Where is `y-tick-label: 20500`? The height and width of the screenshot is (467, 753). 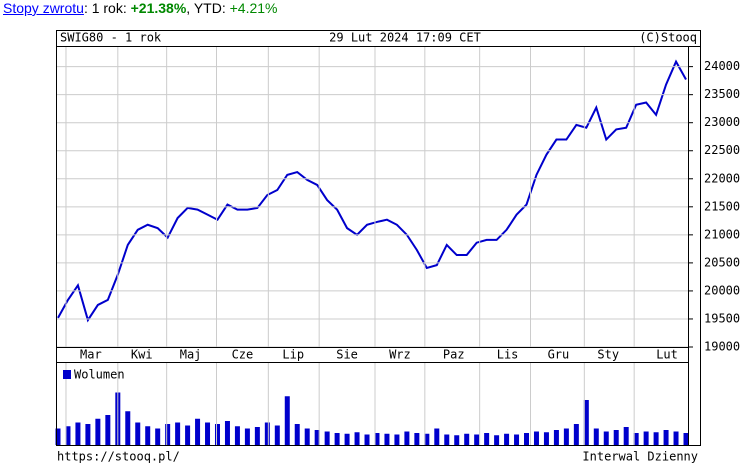 y-tick-label: 20500 is located at coordinates (722, 262).